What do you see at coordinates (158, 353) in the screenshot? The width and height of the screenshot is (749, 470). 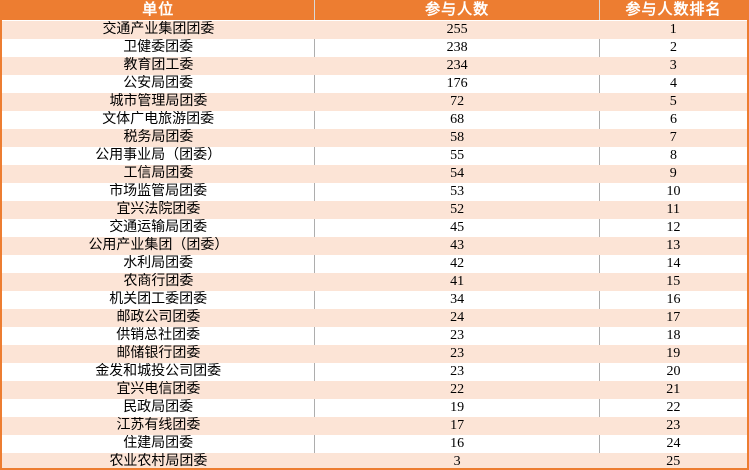 I see `unit-cell: 邮储银行团委` at bounding box center [158, 353].